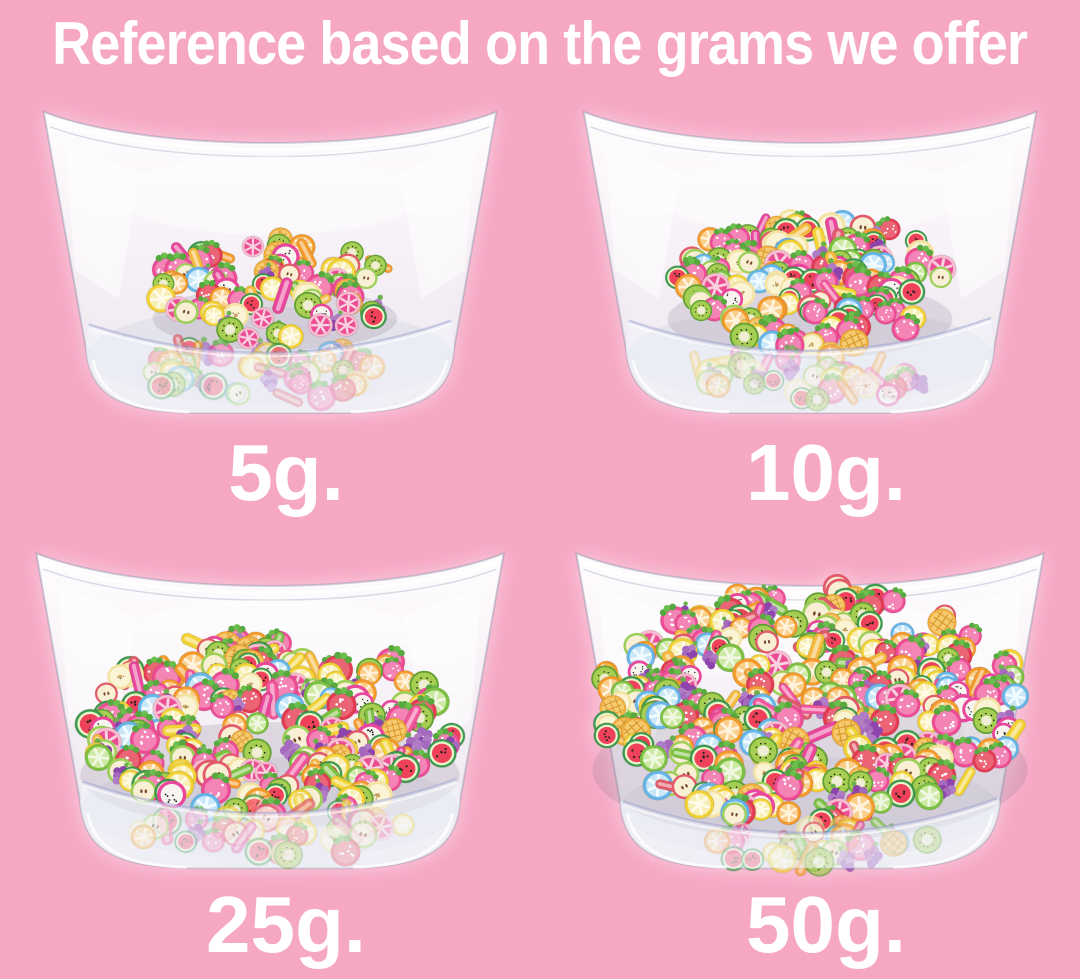  I want to click on bowl-photo-10g, so click(810, 262).